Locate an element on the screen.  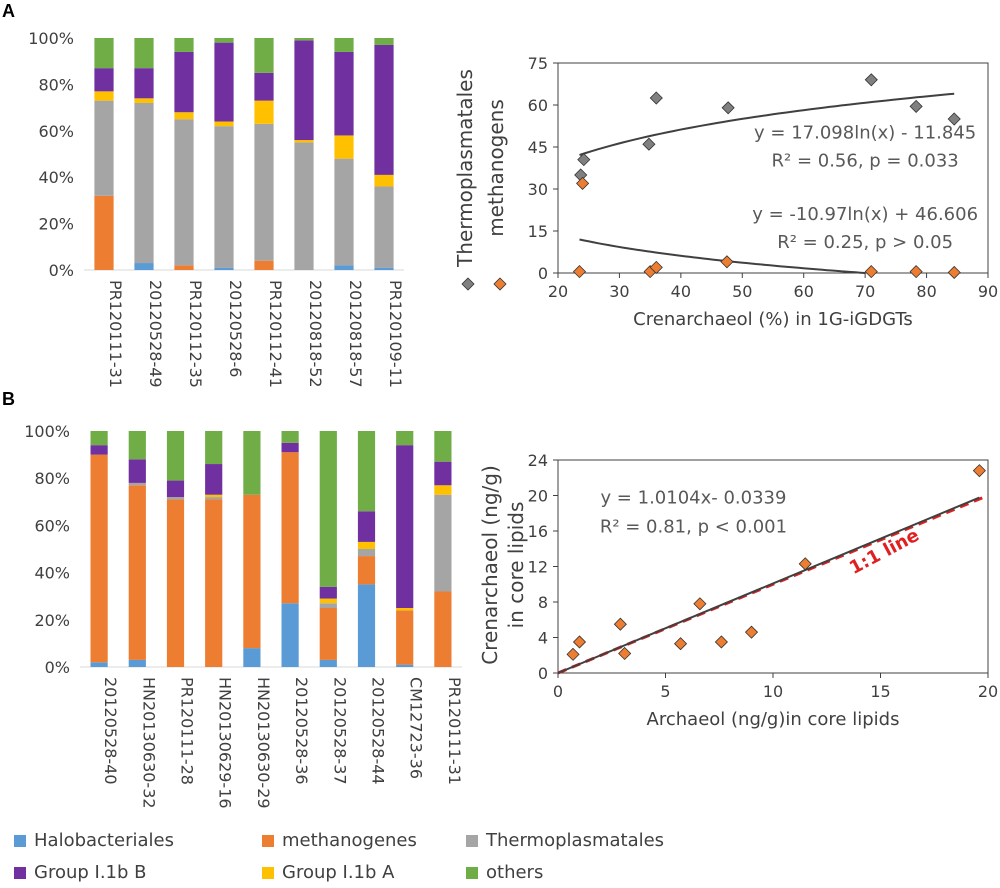
x-tick-label: 0 is located at coordinates (558, 691).